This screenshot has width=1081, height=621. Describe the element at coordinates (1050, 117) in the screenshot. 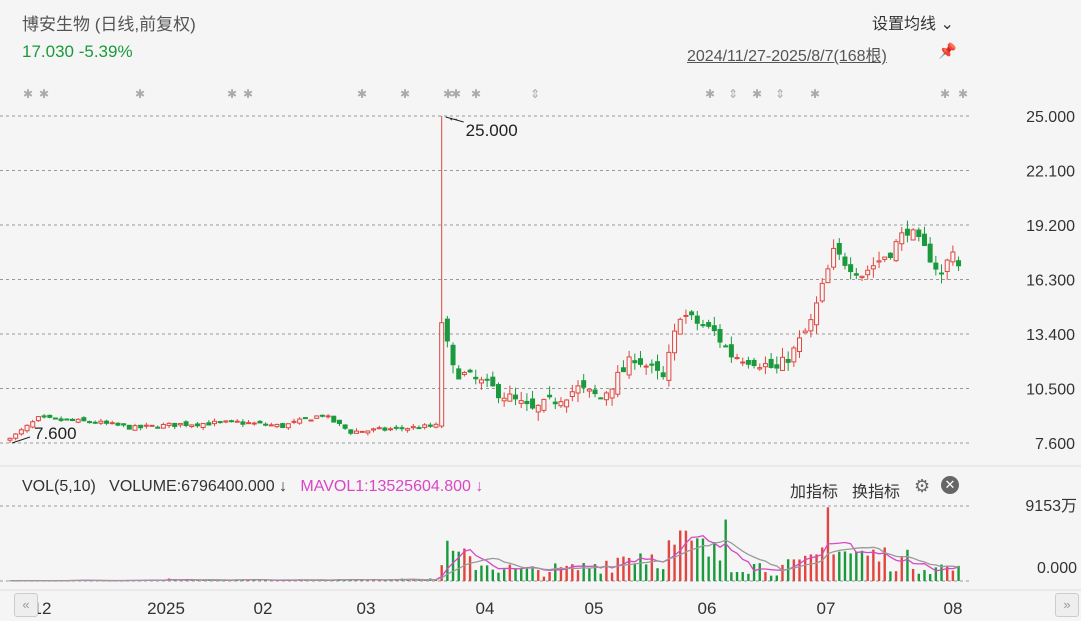

I see `y-tick-label: 25.000` at that location.